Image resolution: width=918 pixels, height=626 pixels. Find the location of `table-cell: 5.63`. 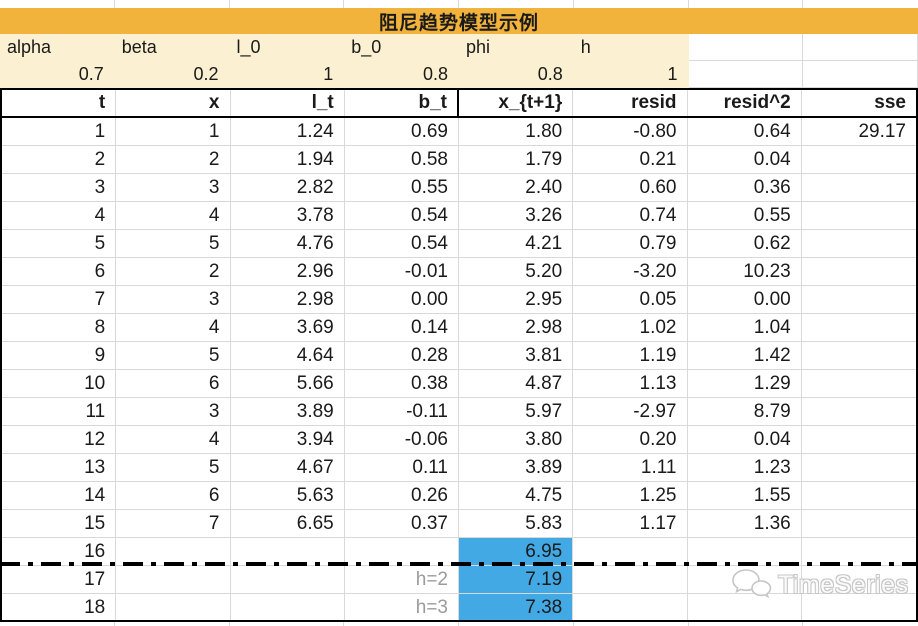

table-cell: 5.63 is located at coordinates (288, 495).